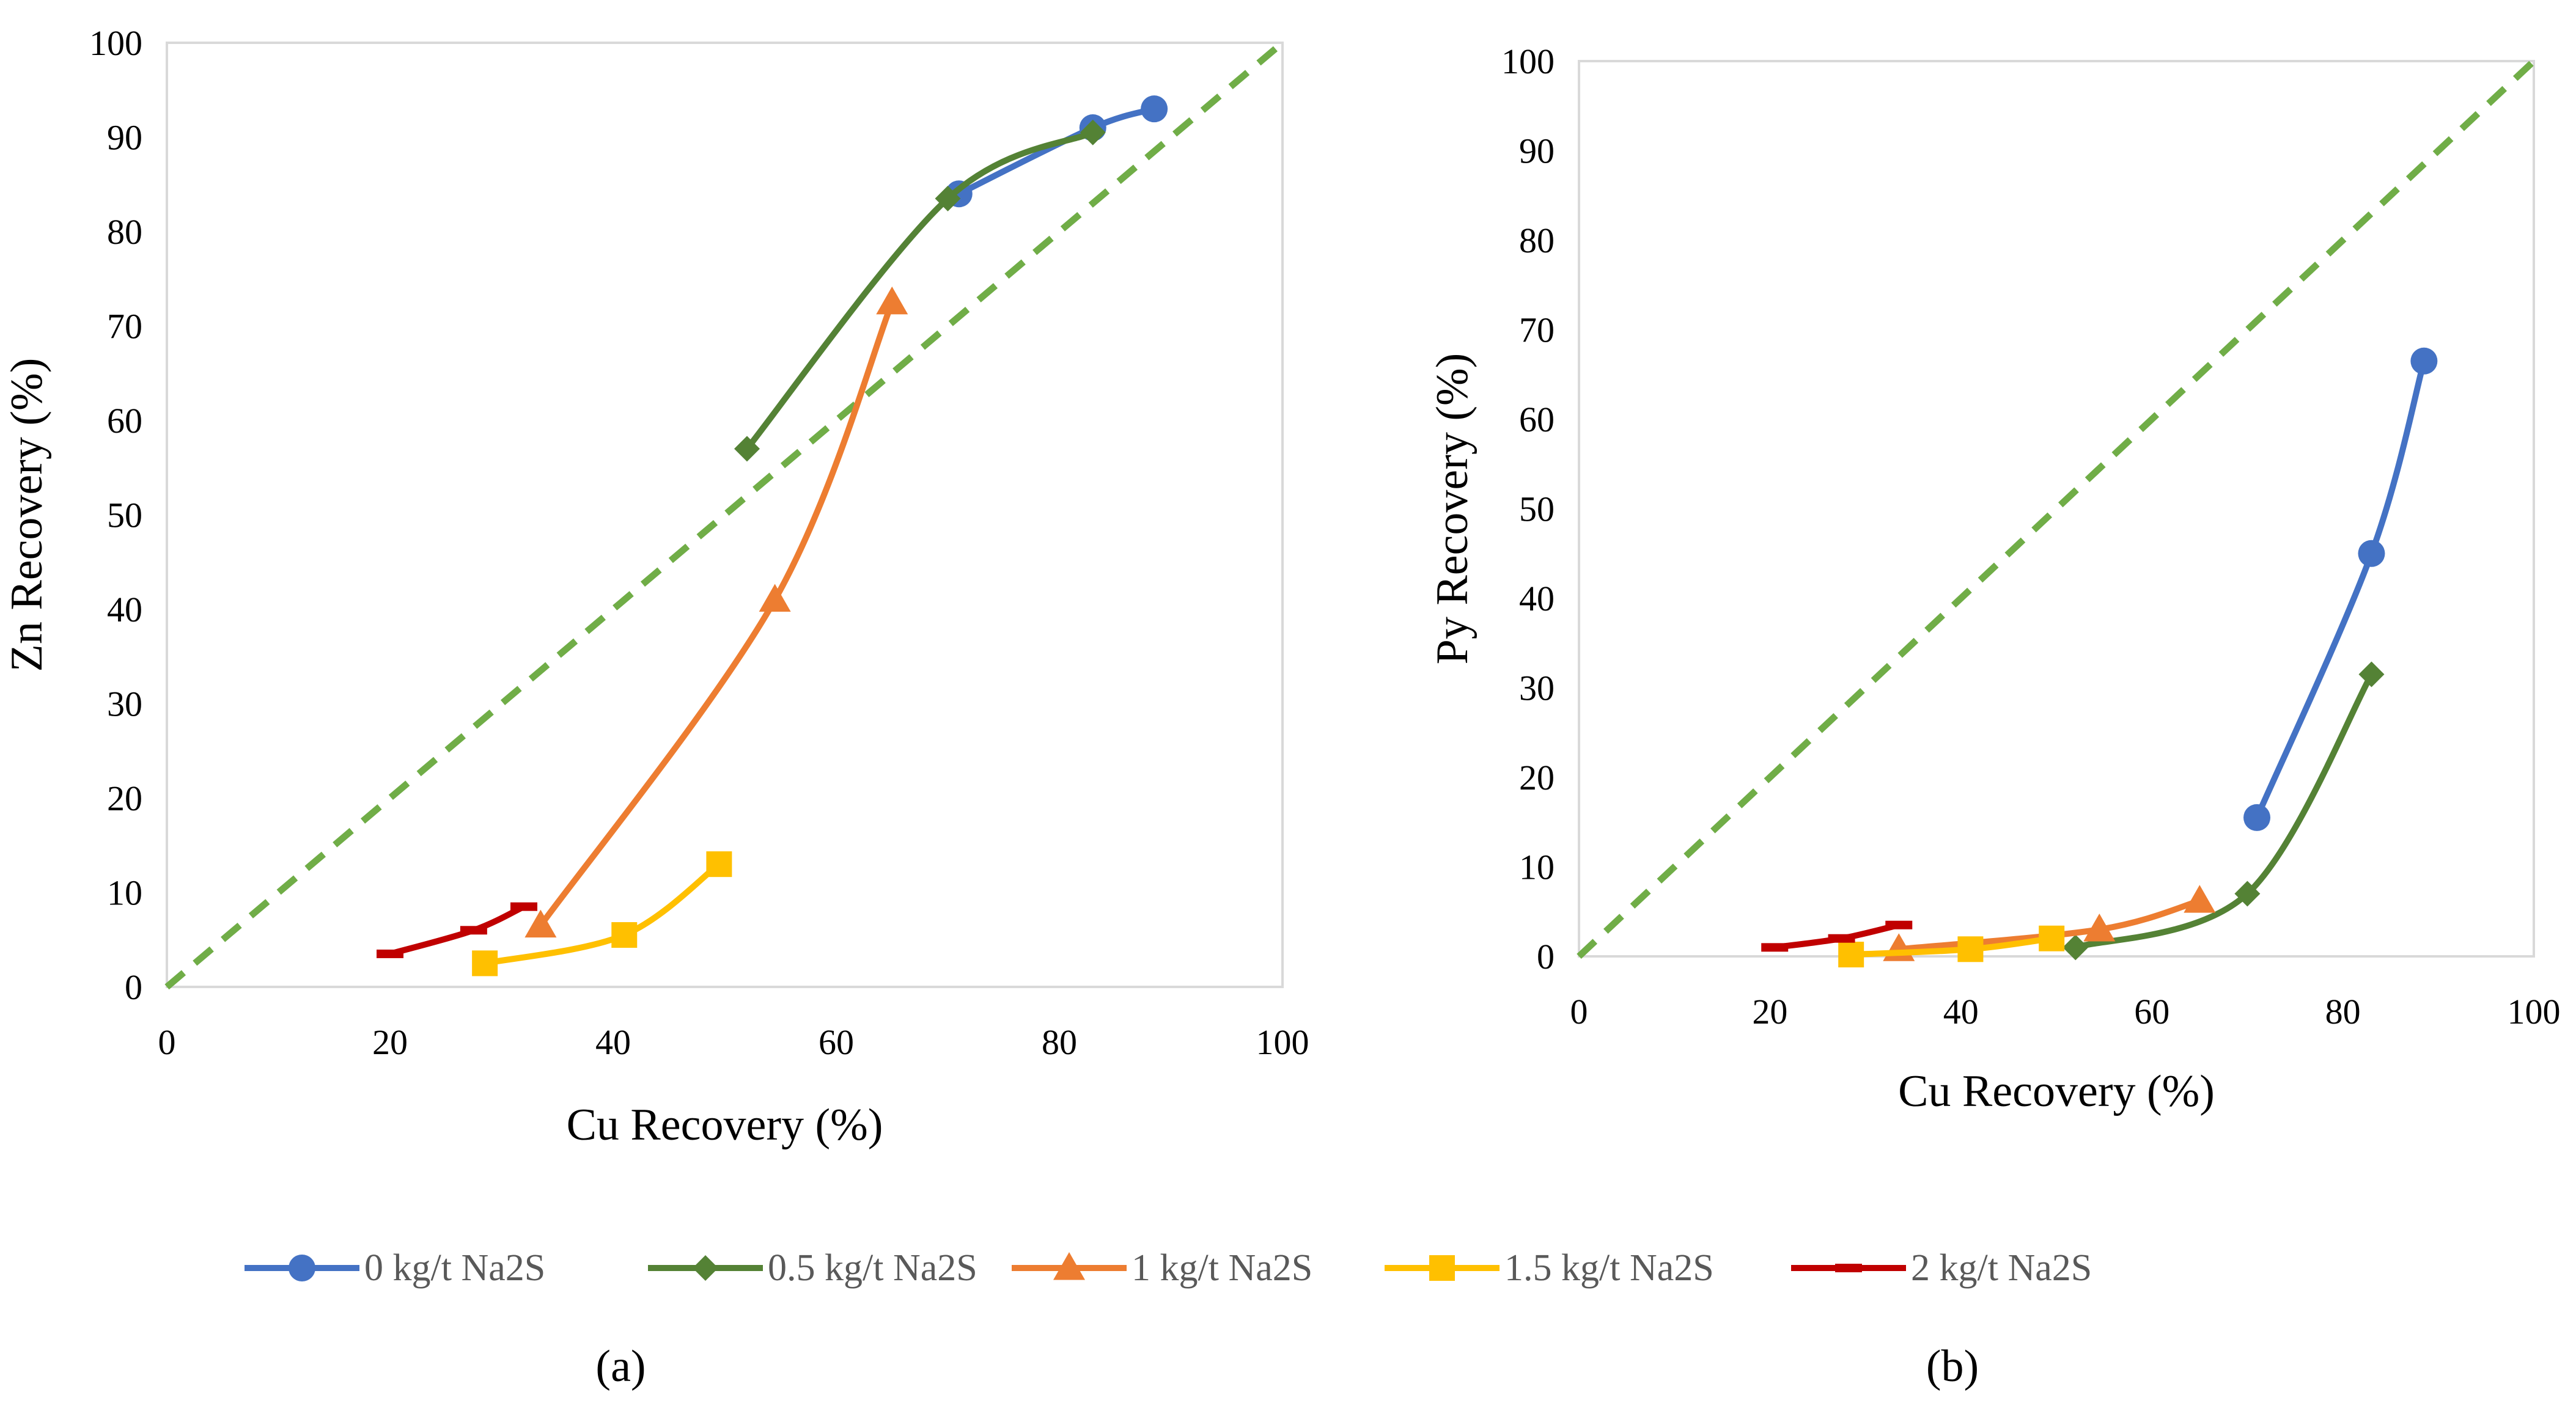  What do you see at coordinates (1952, 1366) in the screenshot?
I see `panel-caption: (b)` at bounding box center [1952, 1366].